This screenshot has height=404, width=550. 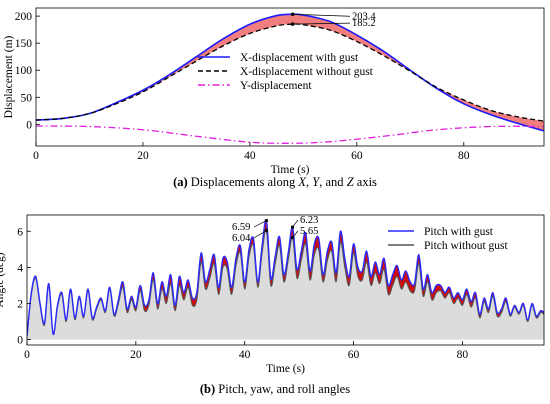 What do you see at coordinates (24, 44) in the screenshot?
I see `panel-a-y-tick-label: 150` at bounding box center [24, 44].